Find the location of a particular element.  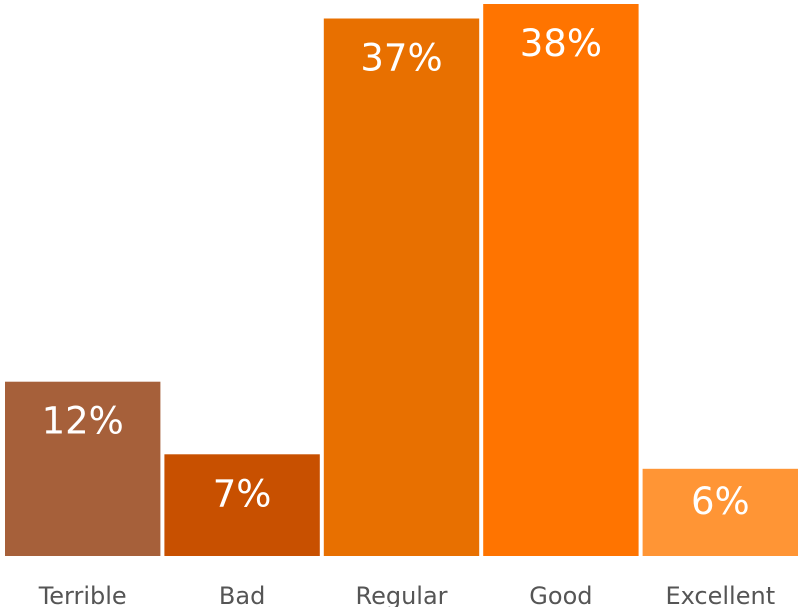

bar-excellent is located at coordinates (720, 512).